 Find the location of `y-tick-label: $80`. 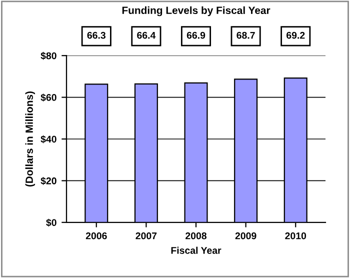

y-tick-label: $80 is located at coordinates (48, 56).